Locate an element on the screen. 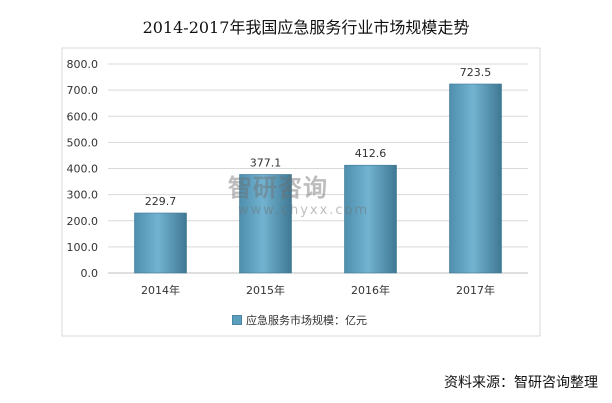 The height and width of the screenshot is (403, 612). legend: 应急服务市场规模：亿元 is located at coordinates (299, 320).